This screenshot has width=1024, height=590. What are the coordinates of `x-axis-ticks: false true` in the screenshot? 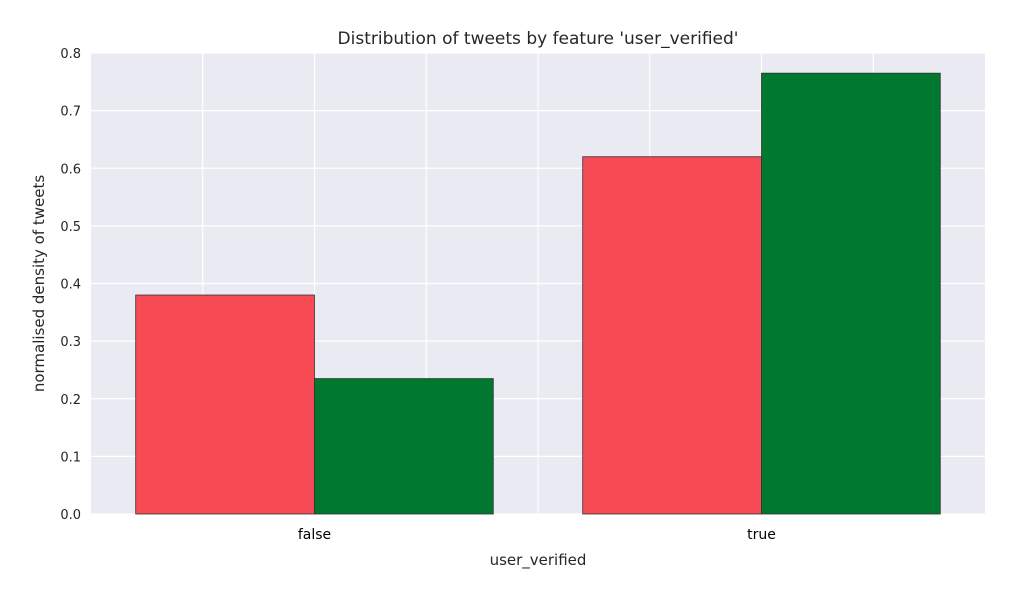 It's located at (537, 535).